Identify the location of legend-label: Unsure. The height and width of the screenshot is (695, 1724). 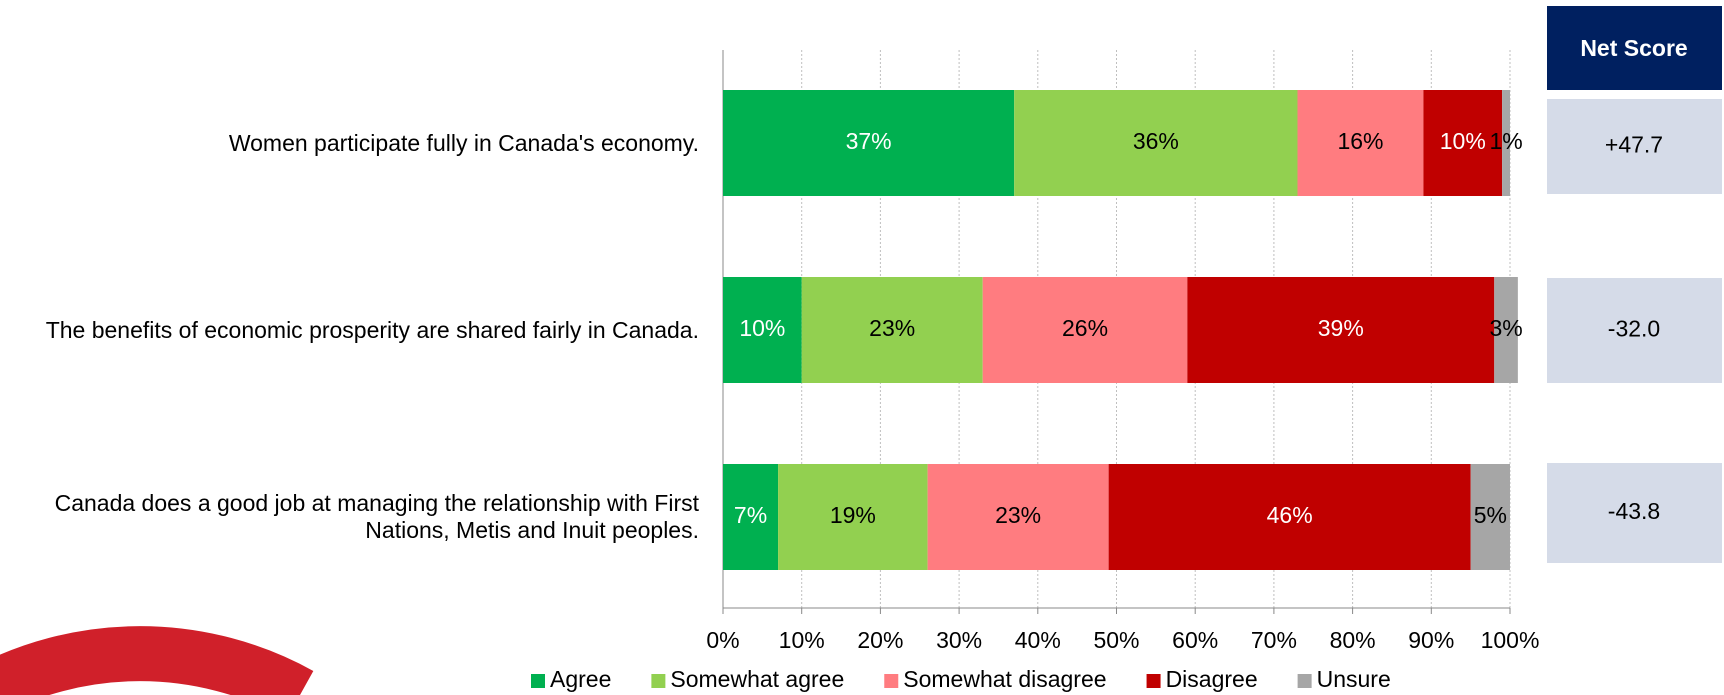
(1354, 679).